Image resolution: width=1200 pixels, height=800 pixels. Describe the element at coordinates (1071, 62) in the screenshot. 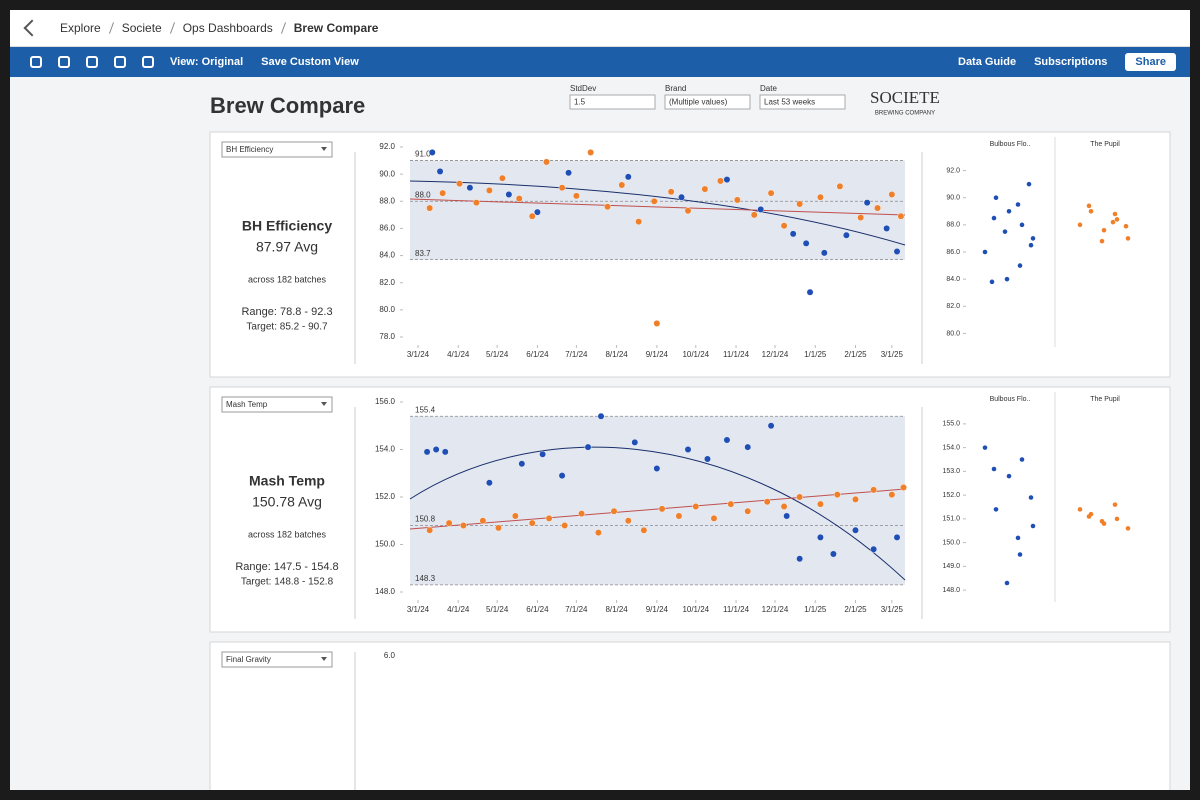

I see `subscriptions-button: Subscriptions` at that location.